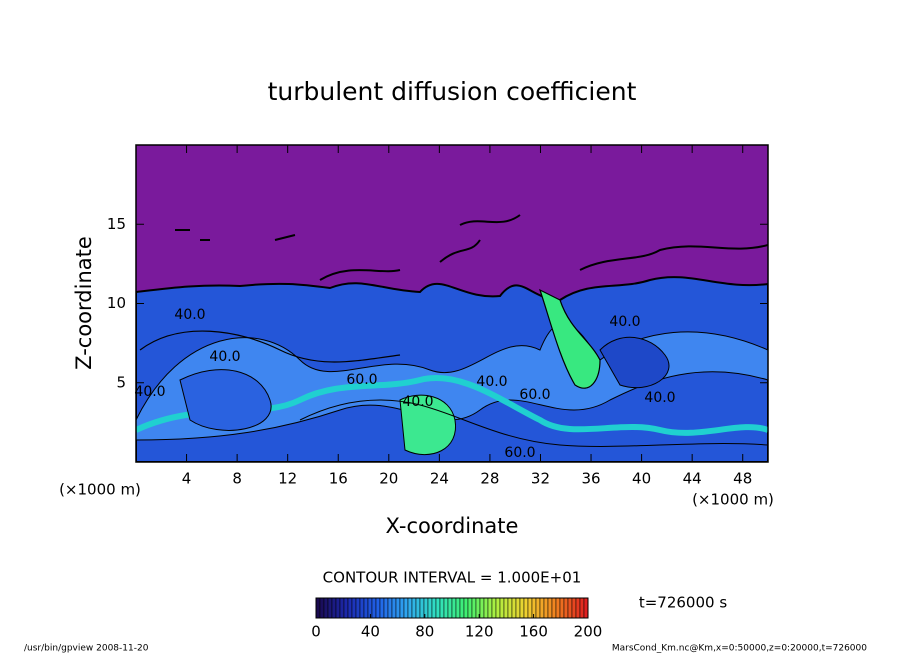 Image resolution: width=904 pixels, height=654 pixels. What do you see at coordinates (533, 632) in the screenshot?
I see `colorbar-tick-label: 160` at bounding box center [533, 632].